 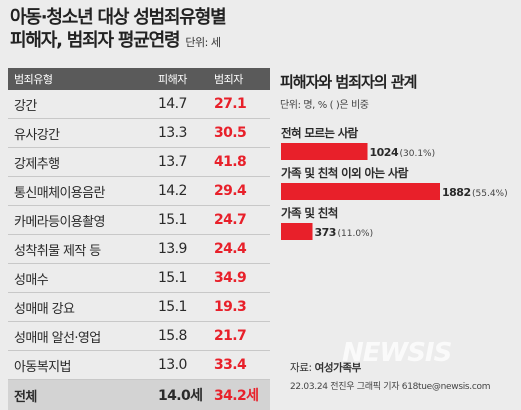 I want to click on bar-percent-label: (55.4%), so click(x=490, y=194).